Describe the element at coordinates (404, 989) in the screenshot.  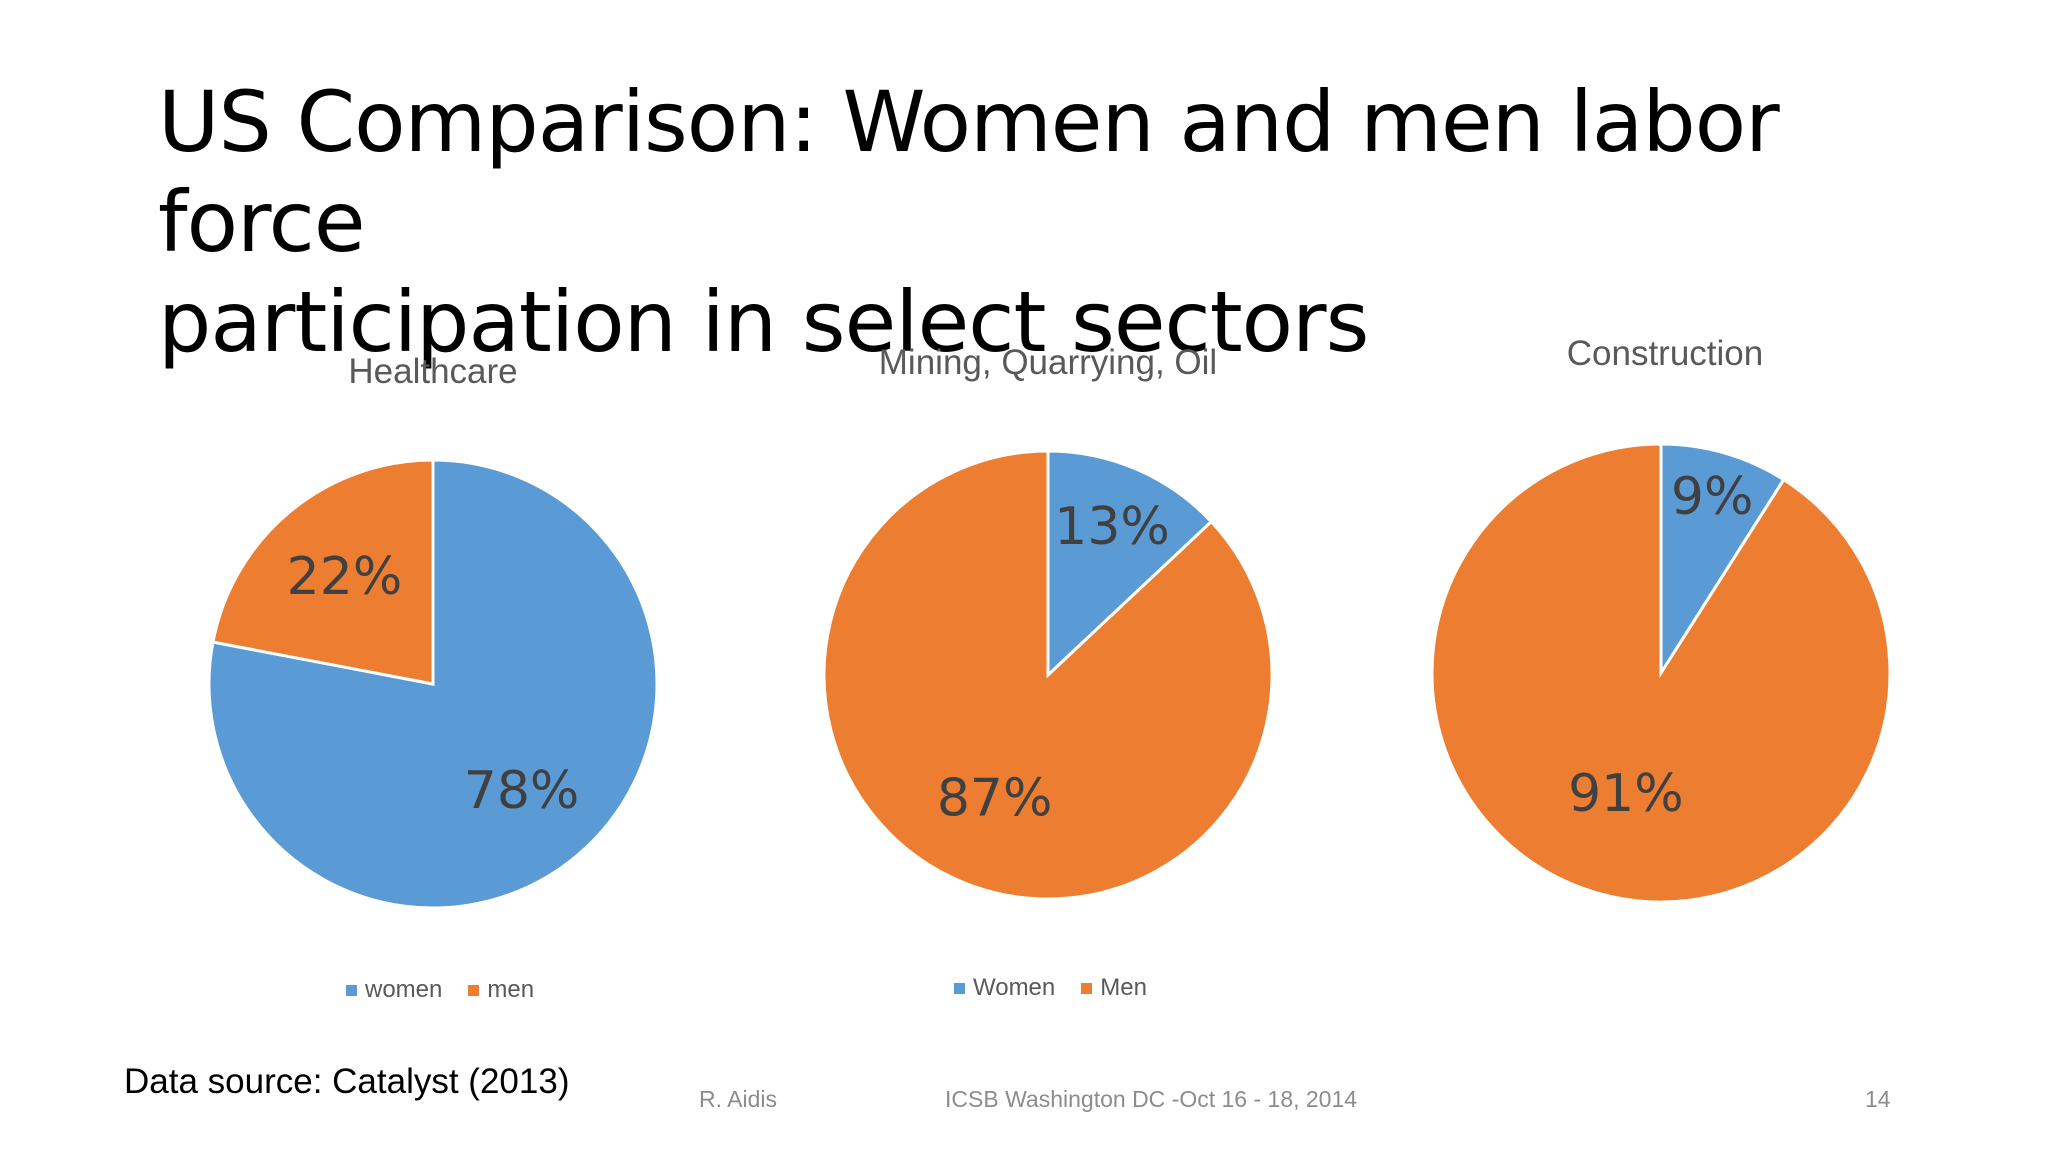
I see `legend-label-women: women` at that location.